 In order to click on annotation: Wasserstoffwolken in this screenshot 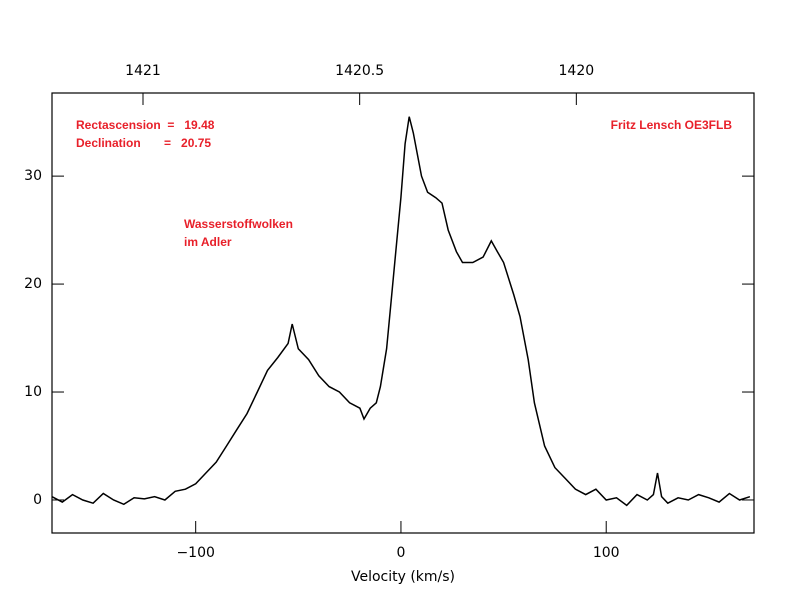, I will do `click(238, 224)`.